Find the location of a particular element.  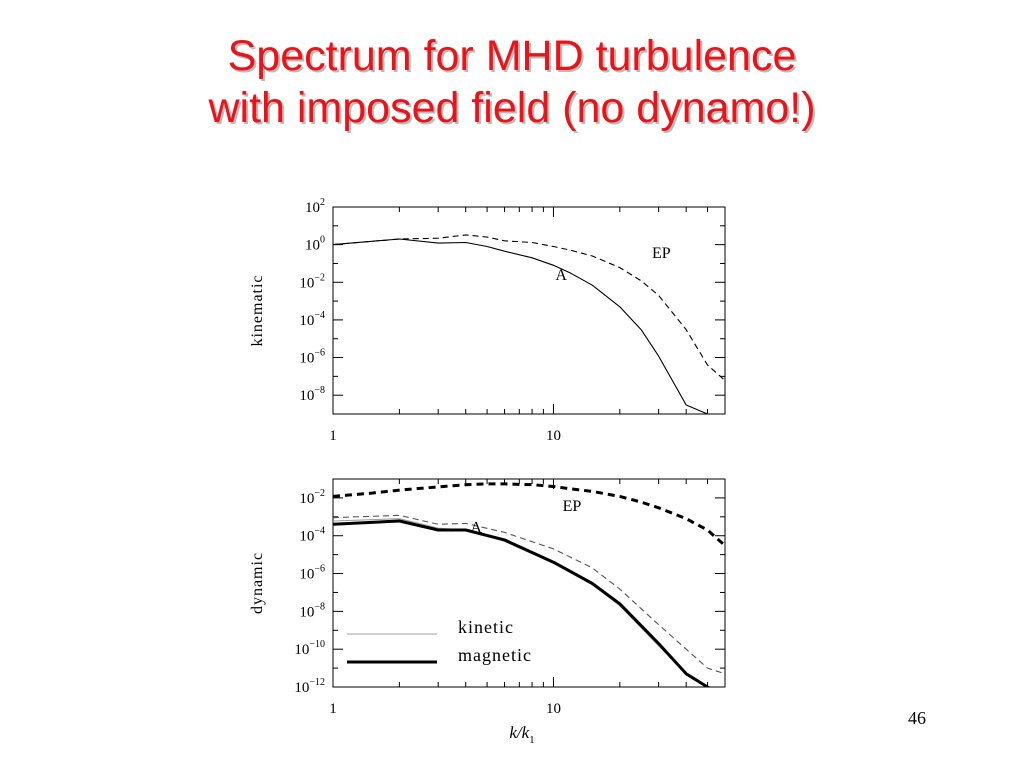

top-y-tick-label: 10² is located at coordinates (315, 206).